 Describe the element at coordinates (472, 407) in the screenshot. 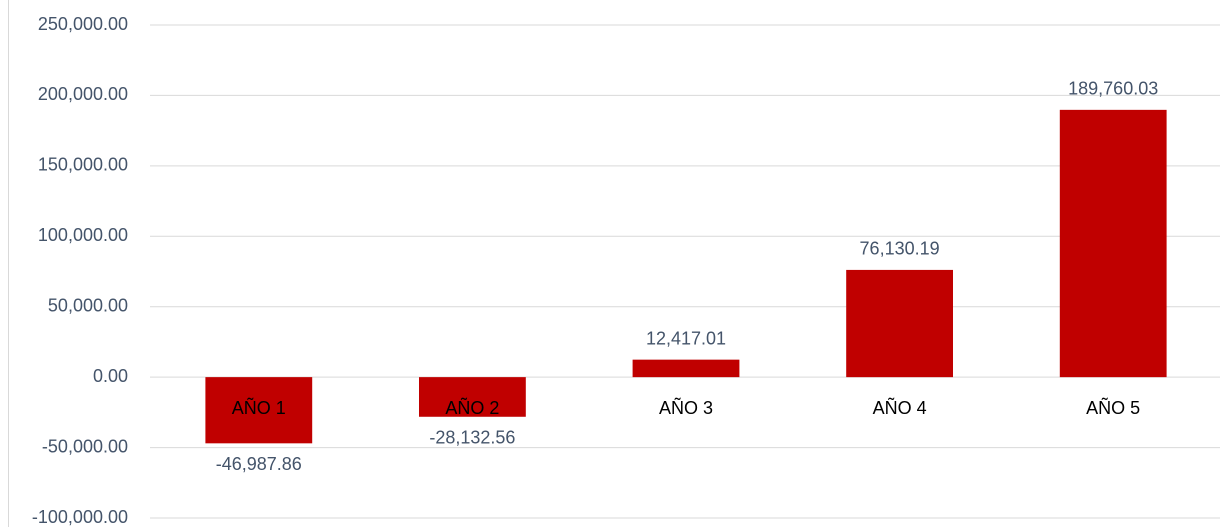

I see `x-tick-label: AÑO 2` at that location.